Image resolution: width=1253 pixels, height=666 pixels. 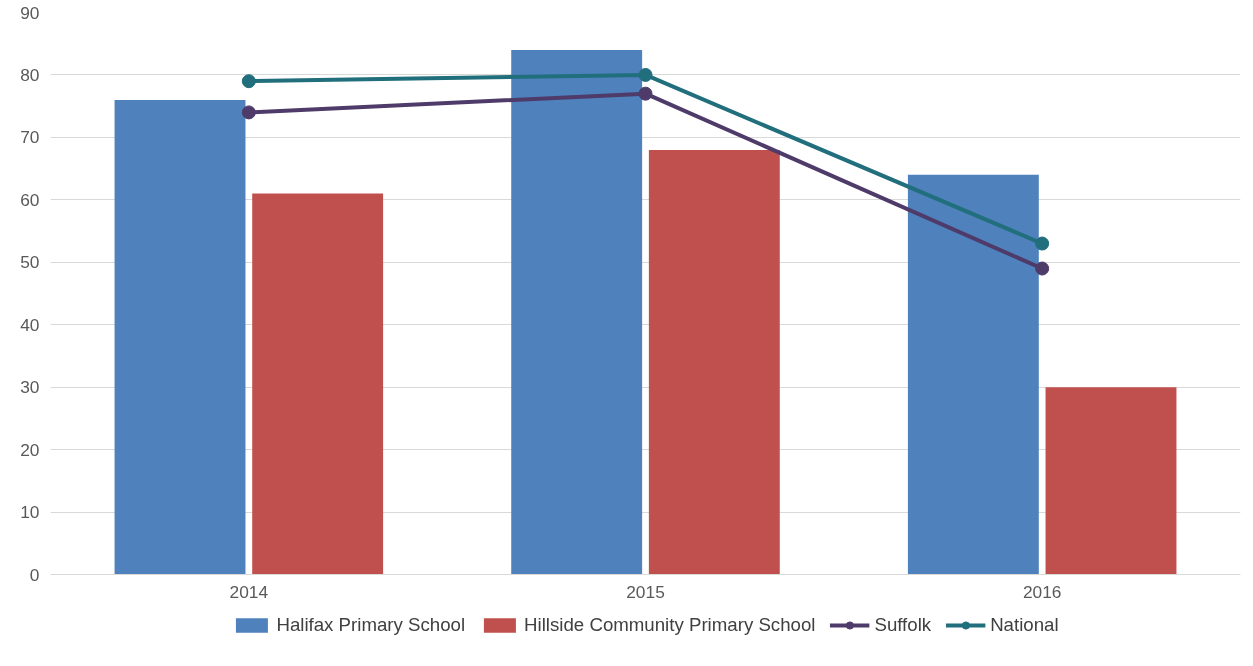 What do you see at coordinates (30, 512) in the screenshot?
I see `y-tick-label: 10` at bounding box center [30, 512].